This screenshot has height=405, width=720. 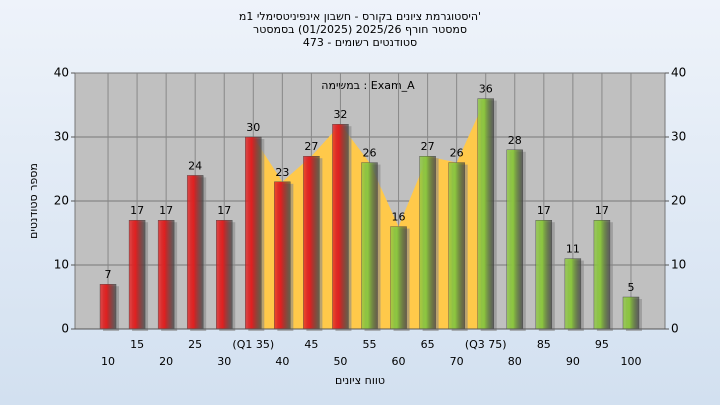 What do you see at coordinates (678, 265) in the screenshot?
I see `y2-tick-label: 10` at bounding box center [678, 265].